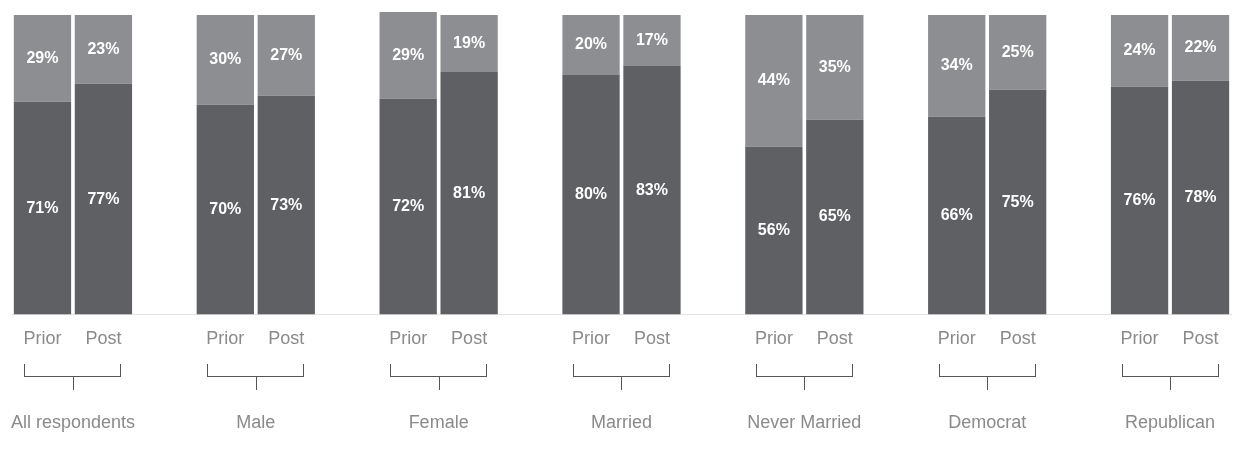 The image size is (1243, 472). Describe the element at coordinates (804, 423) in the screenshot. I see `text: Never Married` at that location.